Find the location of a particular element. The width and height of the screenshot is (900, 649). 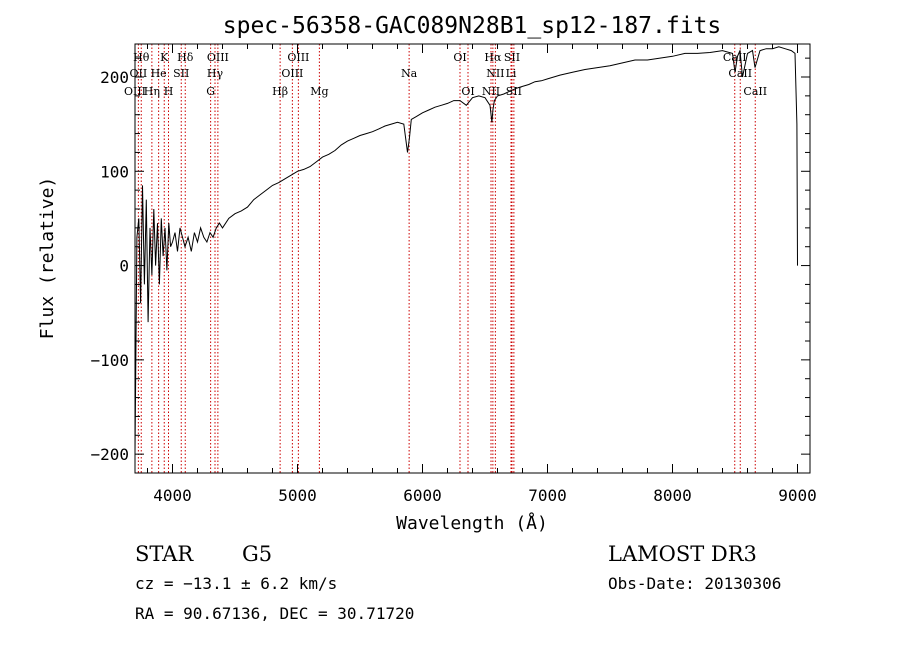

line-label-24: OI is located at coordinates (467, 91).